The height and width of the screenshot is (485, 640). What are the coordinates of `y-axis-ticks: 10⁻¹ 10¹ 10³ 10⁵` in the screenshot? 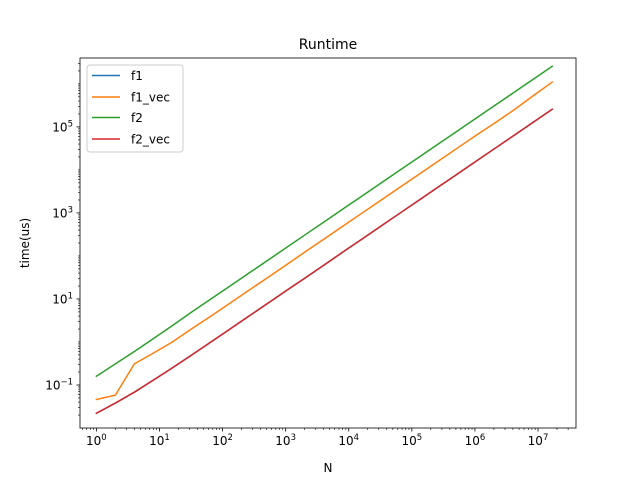 It's located at (62, 255).